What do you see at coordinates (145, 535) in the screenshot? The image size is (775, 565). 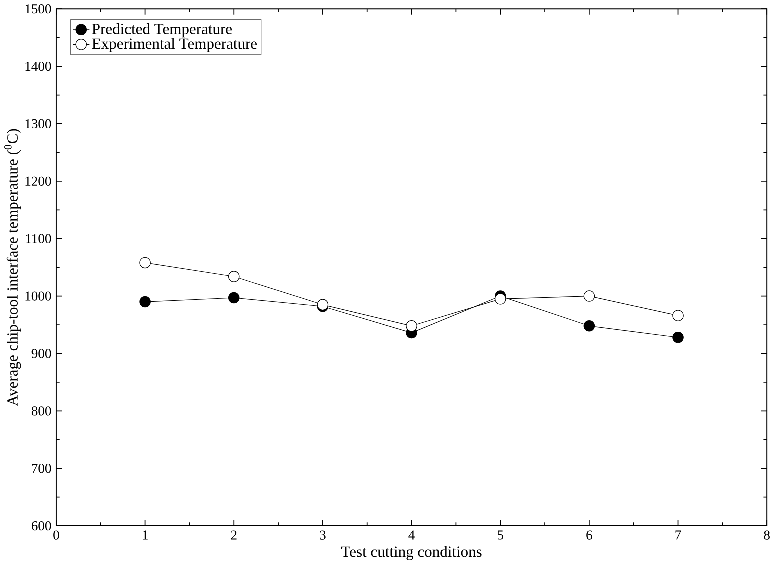 I see `x-tick-label: 1` at bounding box center [145, 535].